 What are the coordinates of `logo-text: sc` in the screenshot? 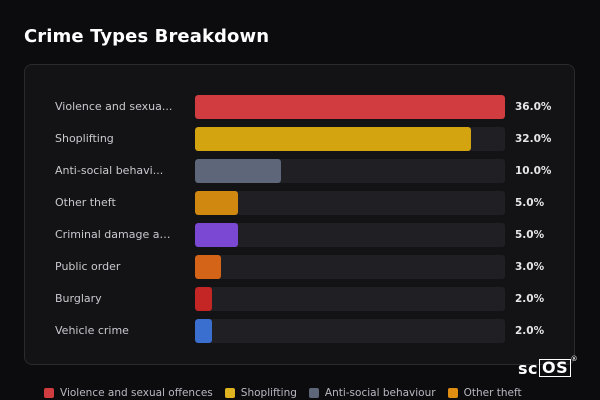 It's located at (528, 368).